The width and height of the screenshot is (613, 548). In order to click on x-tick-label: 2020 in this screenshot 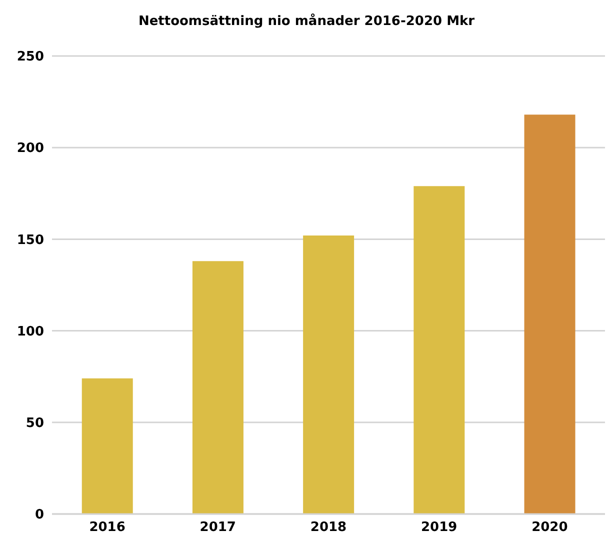, I will do `click(550, 528)`.